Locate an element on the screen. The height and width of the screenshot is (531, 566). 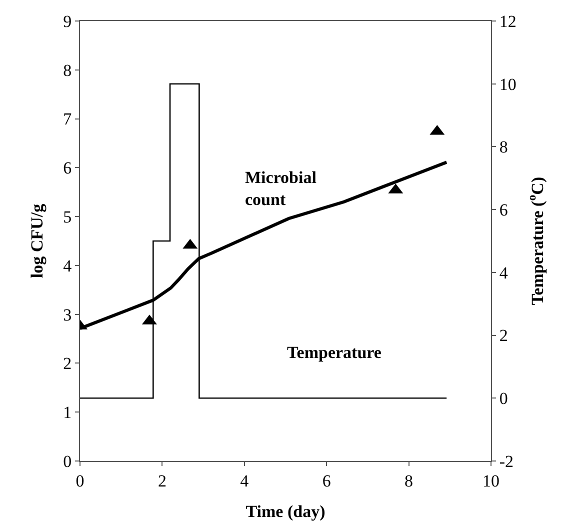
y2-tick-label: 4 is located at coordinates (503, 272).